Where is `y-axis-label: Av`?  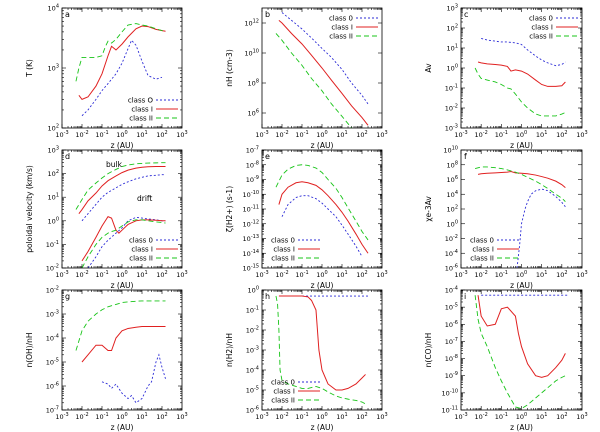 y-axis-label: Av is located at coordinates (428, 68).